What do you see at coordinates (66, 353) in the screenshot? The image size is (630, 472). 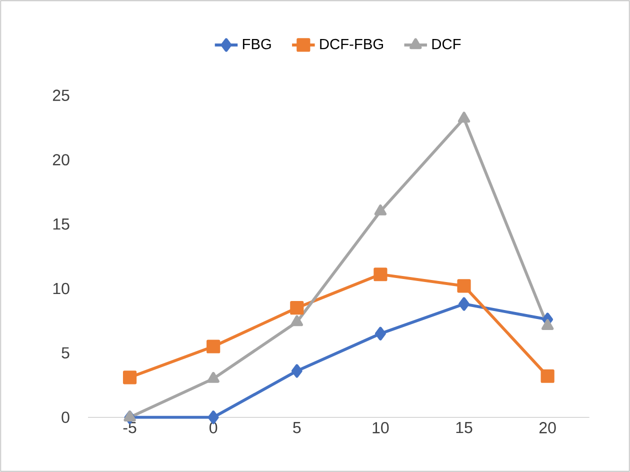 I see `y-tick-label: 5` at bounding box center [66, 353].